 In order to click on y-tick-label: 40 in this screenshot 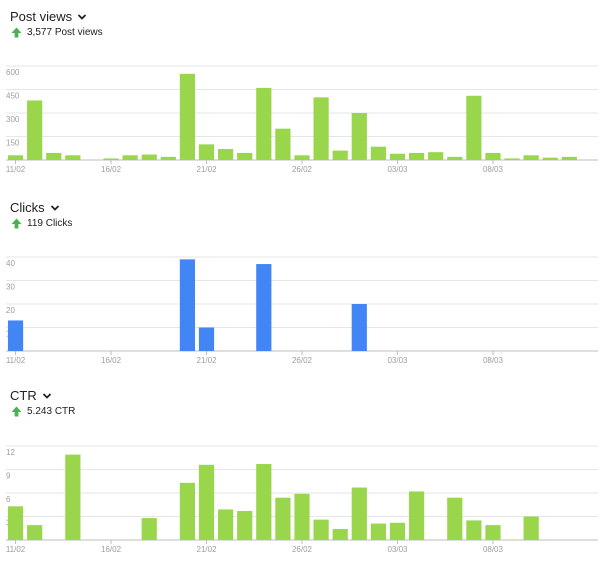, I will do `click(10, 263)`.